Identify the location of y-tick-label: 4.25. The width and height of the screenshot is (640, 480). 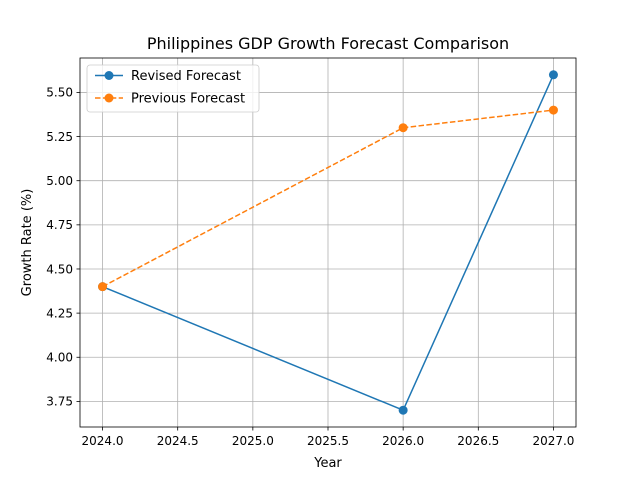
(59, 313).